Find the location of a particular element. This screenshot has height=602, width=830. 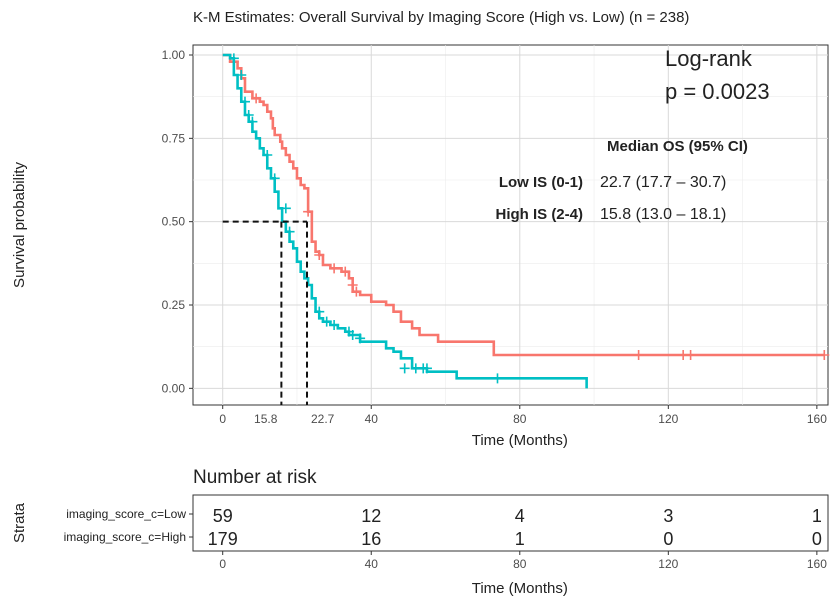

median-row-group: Low IS (0-1) is located at coordinates (541, 182).